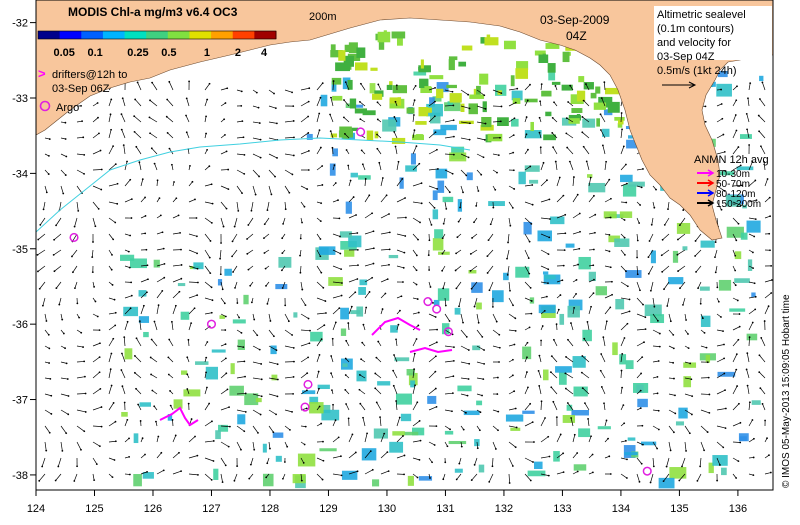  I want to click on lon-tick-label: 128, so click(270, 509).